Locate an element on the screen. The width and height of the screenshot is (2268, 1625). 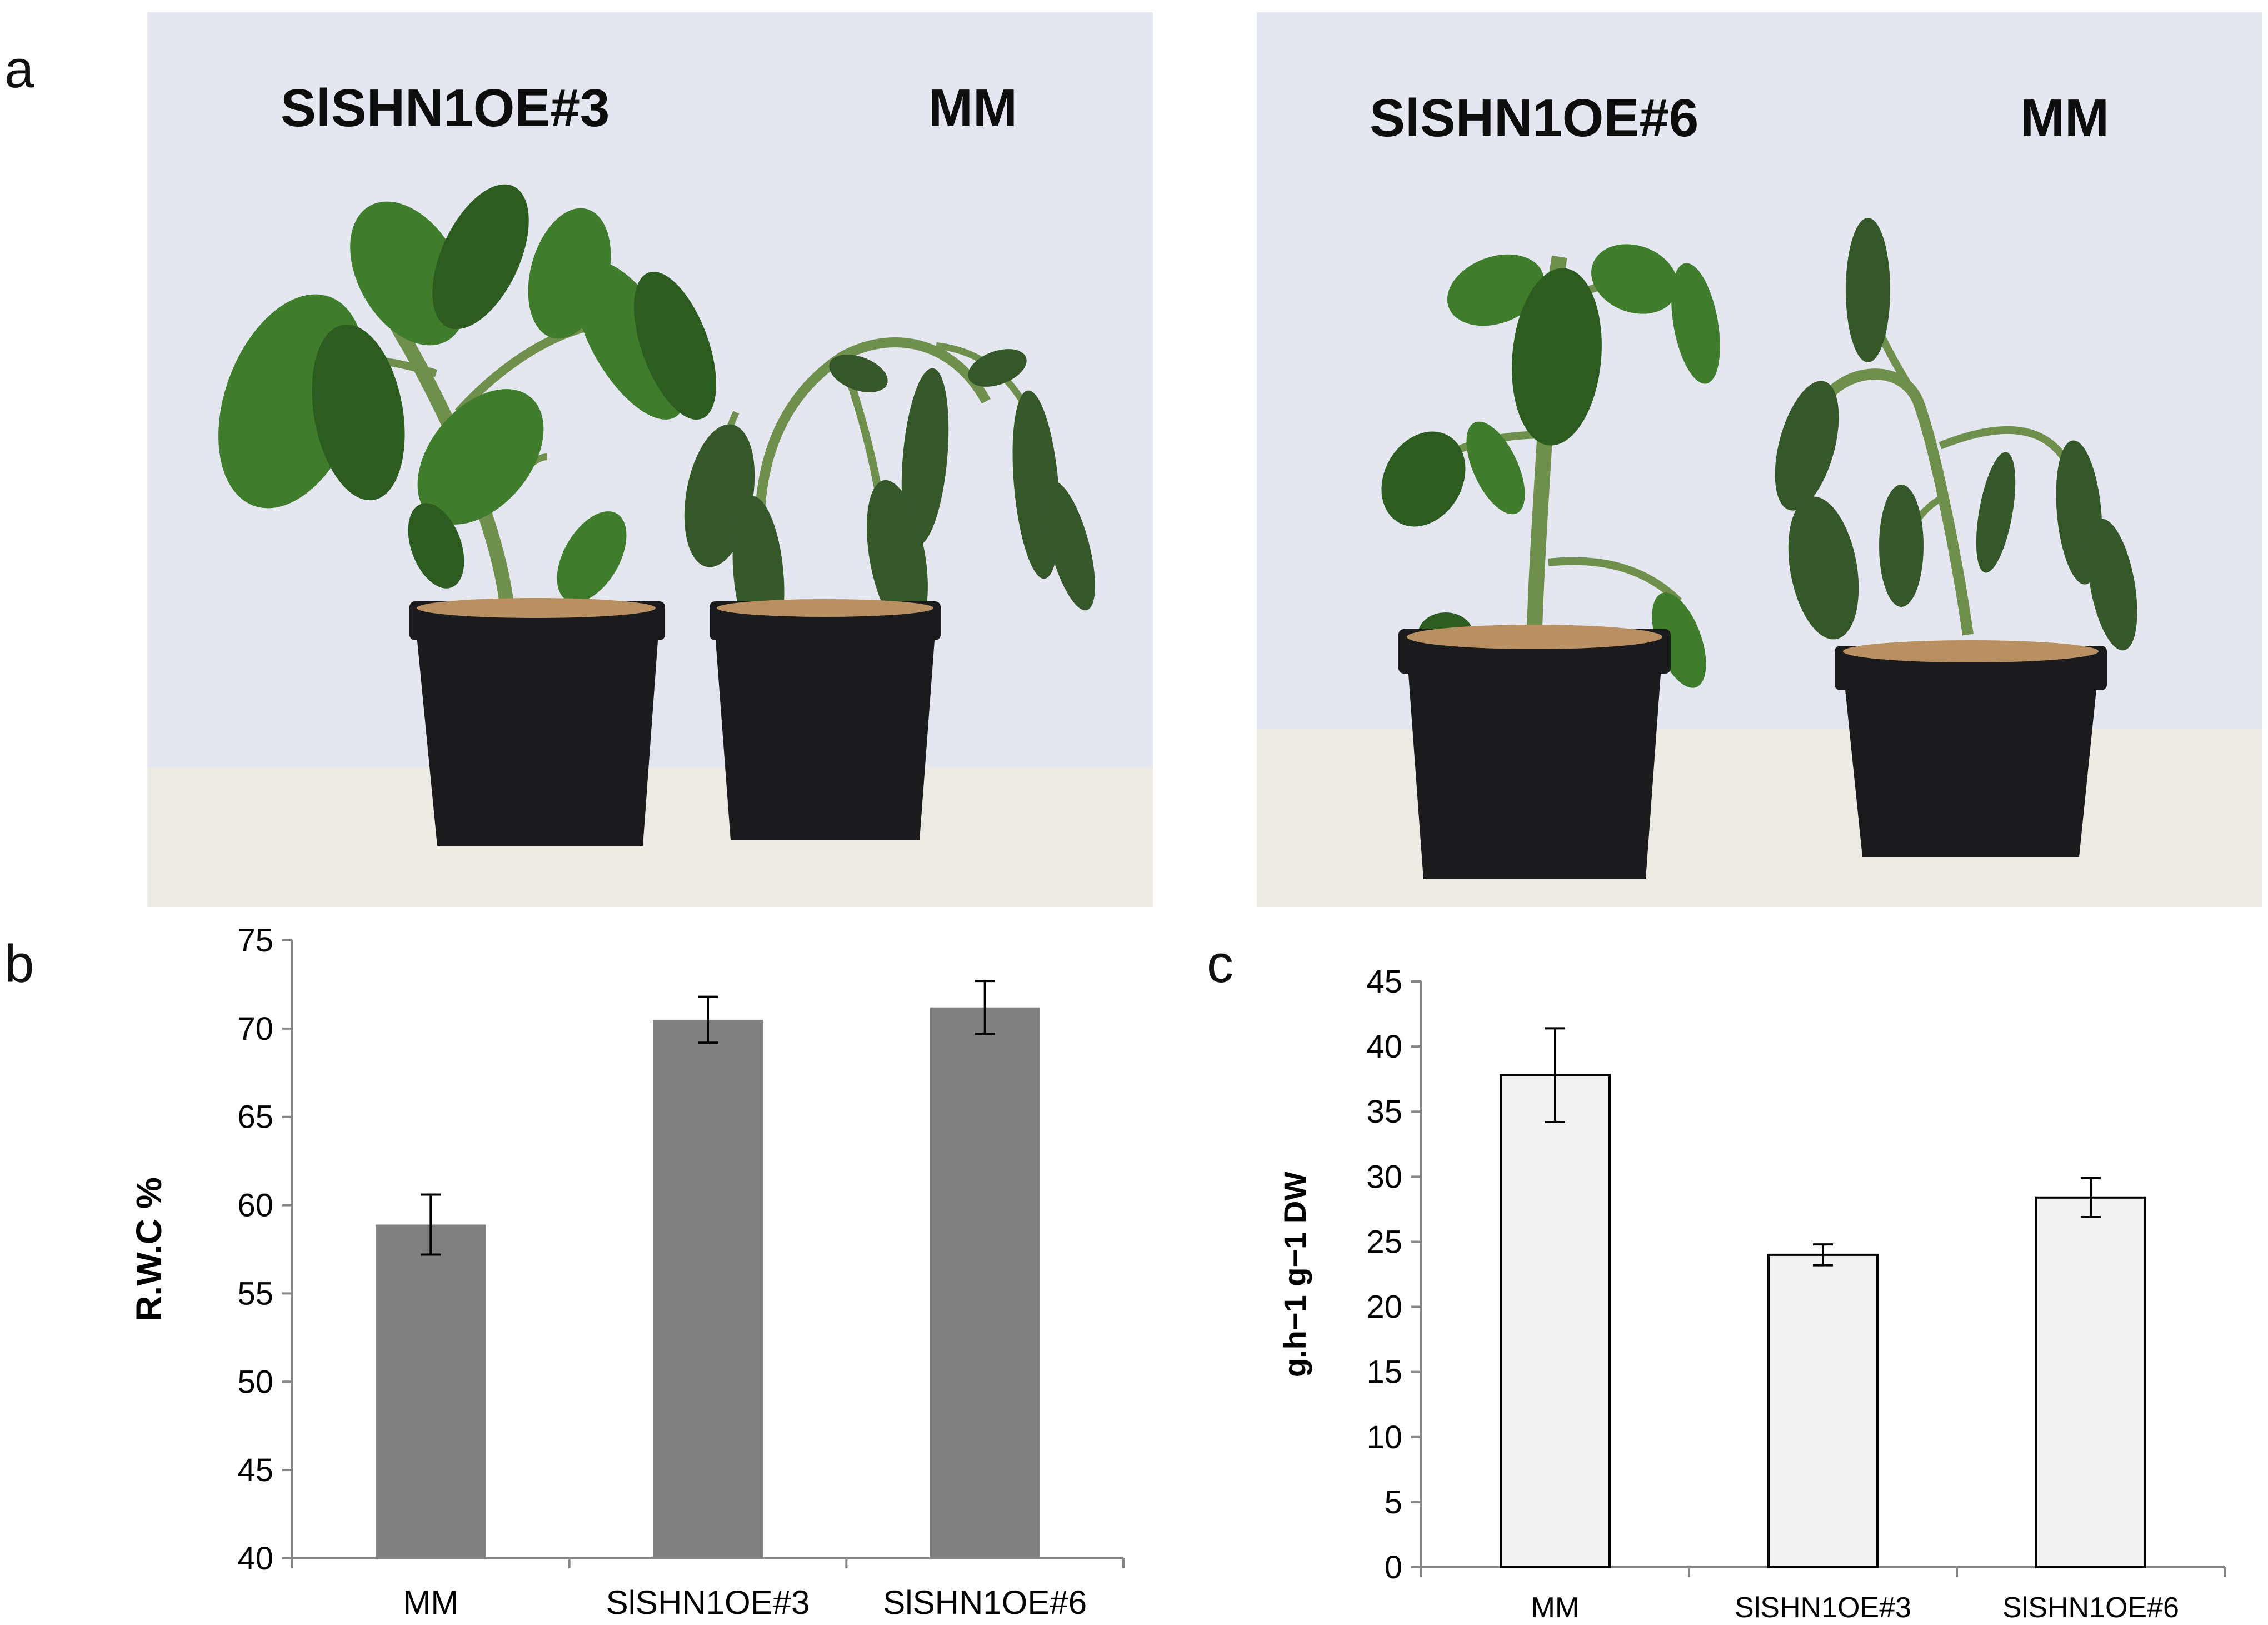
panel-label-a: a is located at coordinates (19, 69).